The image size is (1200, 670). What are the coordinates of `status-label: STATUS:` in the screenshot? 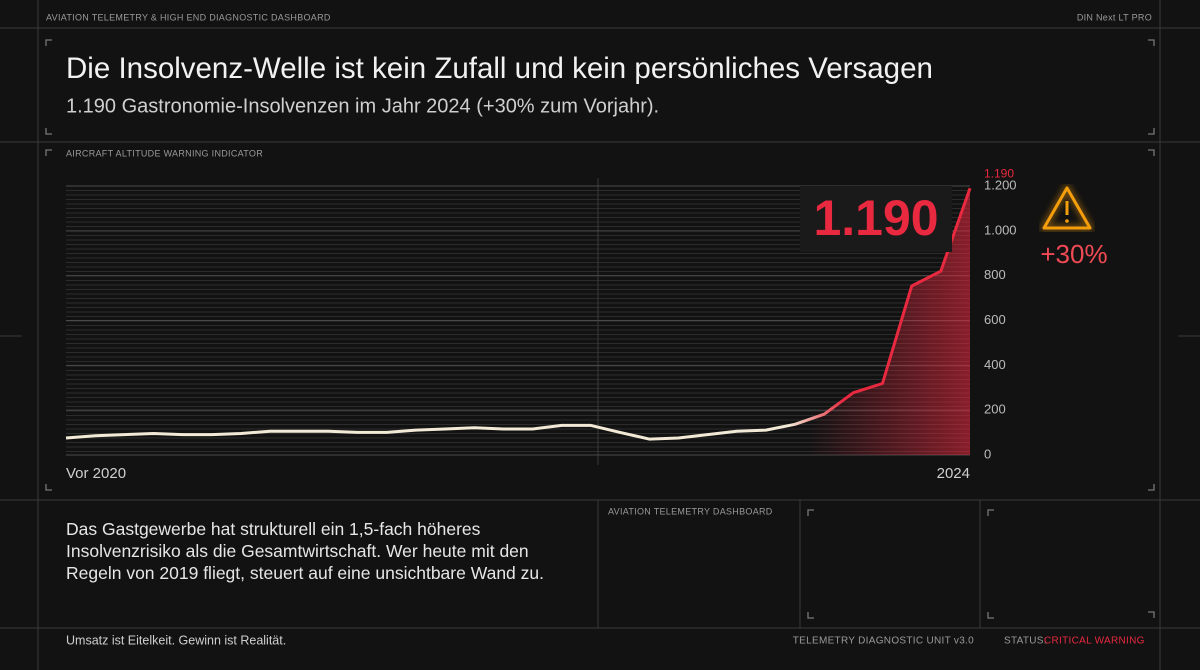 It's located at (1025, 641).